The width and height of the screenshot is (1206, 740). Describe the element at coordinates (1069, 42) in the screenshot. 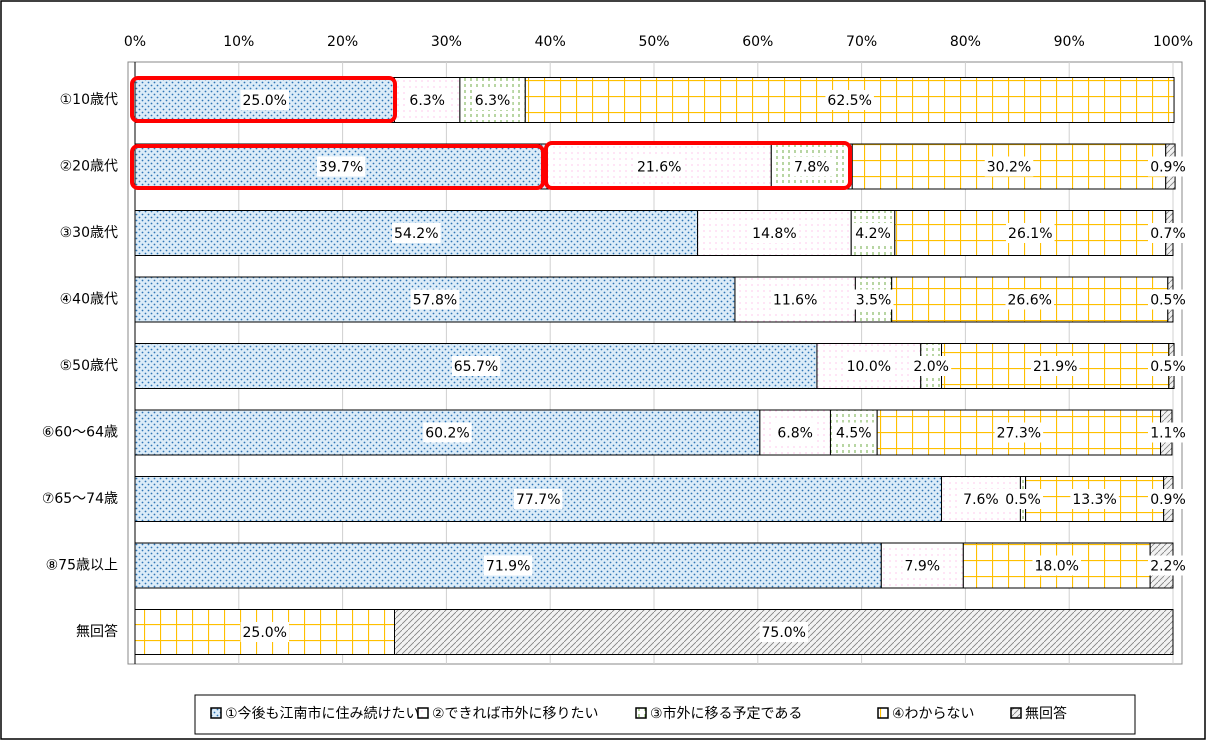

I see `x-tick-label: 90%` at that location.